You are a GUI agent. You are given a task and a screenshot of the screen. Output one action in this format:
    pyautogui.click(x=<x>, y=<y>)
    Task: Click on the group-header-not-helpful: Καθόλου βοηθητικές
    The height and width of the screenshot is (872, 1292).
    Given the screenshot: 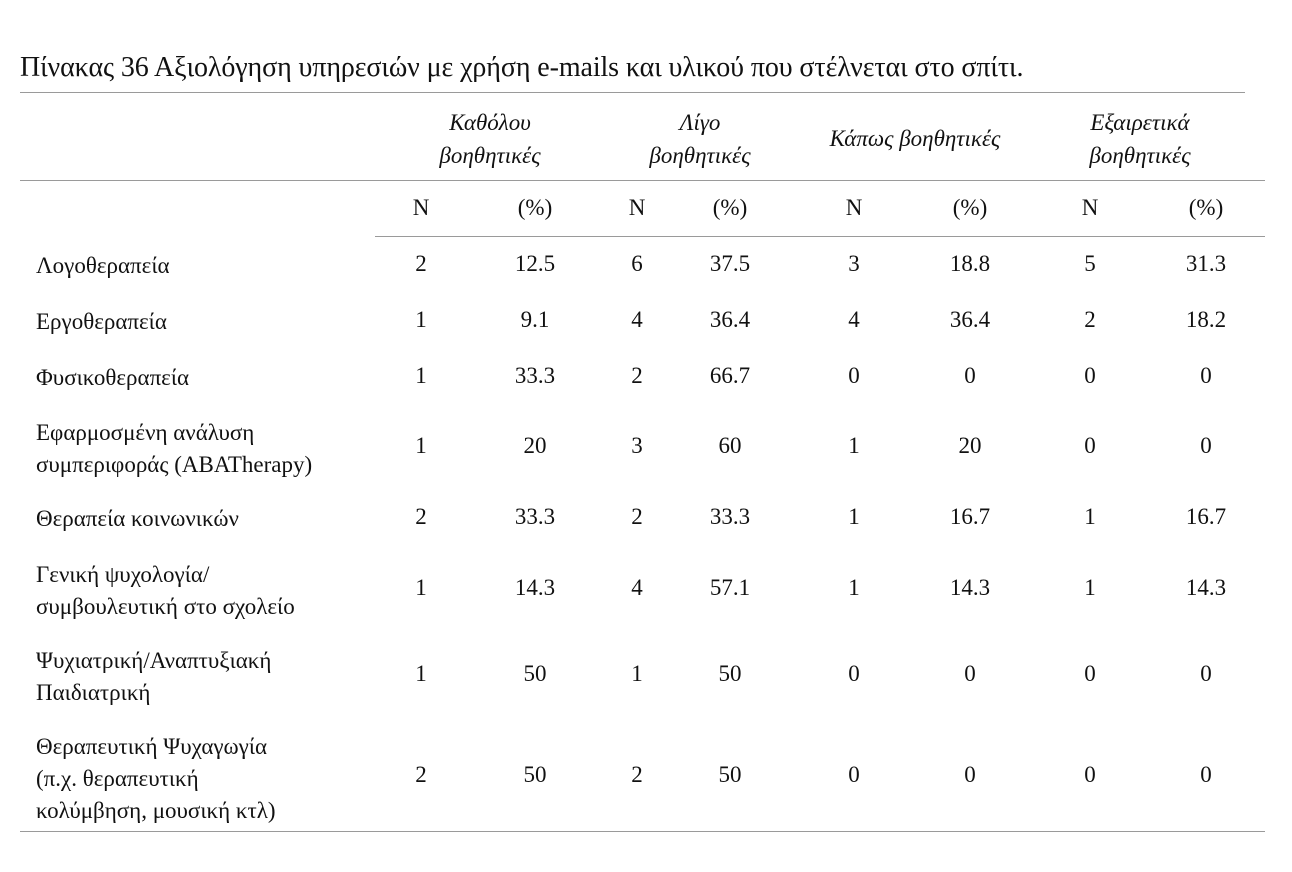 What is the action you would take?
    pyautogui.click(x=490, y=139)
    